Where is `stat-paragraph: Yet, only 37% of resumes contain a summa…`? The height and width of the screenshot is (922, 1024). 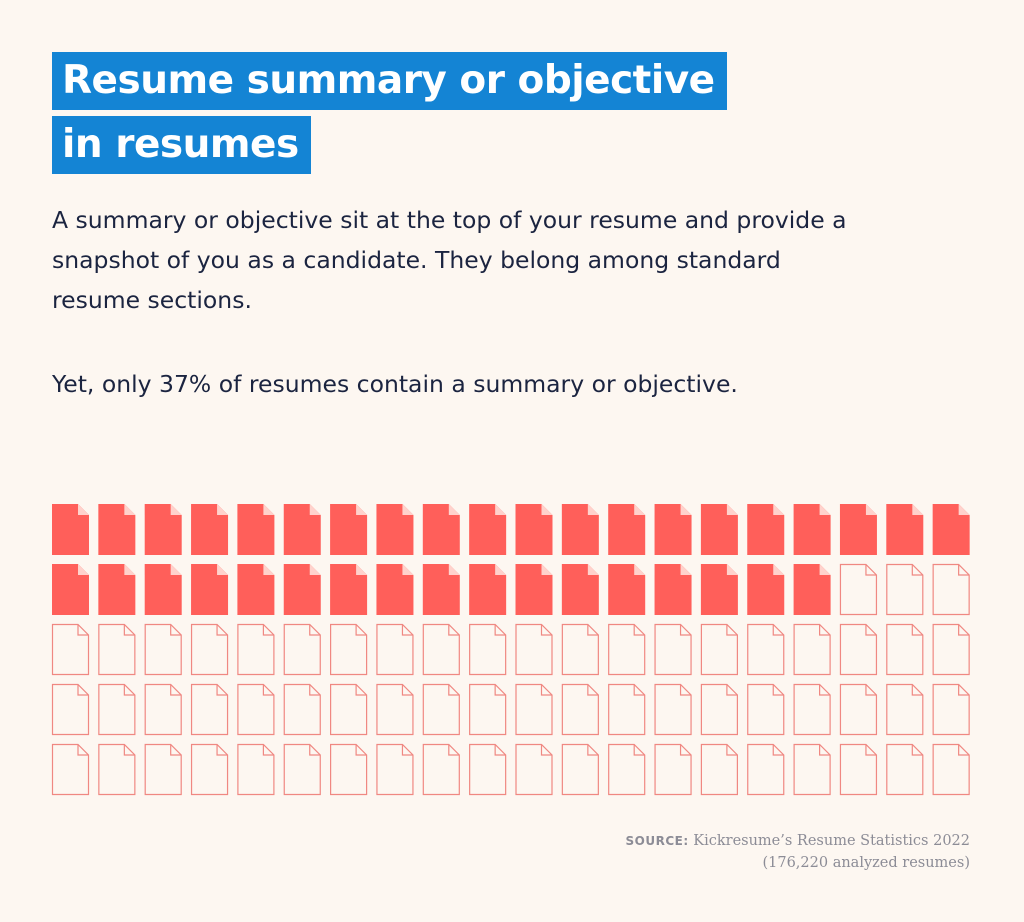
stat-paragraph: Yet, only 37% of resumes contain a summa… is located at coordinates (395, 384).